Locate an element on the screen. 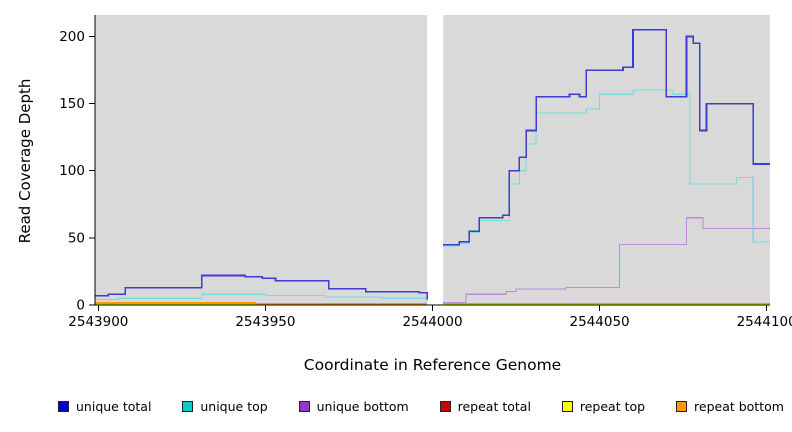 This screenshot has width=792, height=432. x-tick-label: 2544050 is located at coordinates (600, 322).